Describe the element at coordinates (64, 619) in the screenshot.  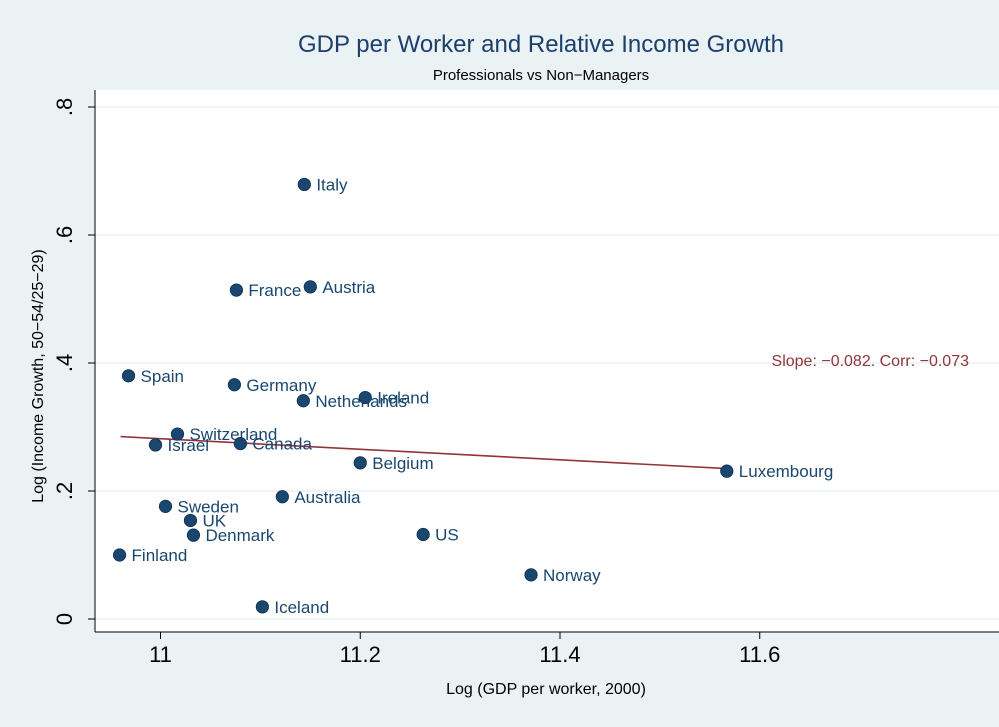
I see `y-tick-label: 0` at that location.